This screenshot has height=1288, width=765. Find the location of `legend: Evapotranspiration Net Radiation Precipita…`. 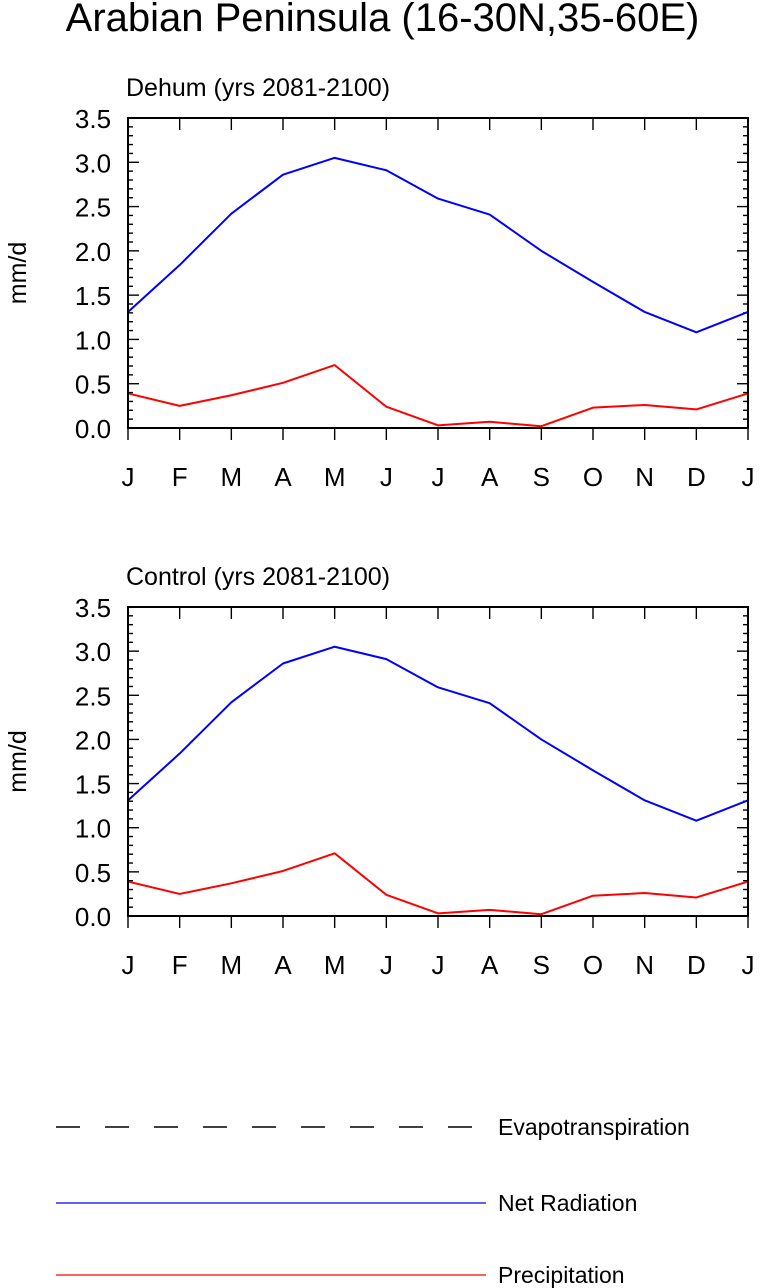

legend: Evapotranspiration Net Radiation Precipita… is located at coordinates (373, 1201).